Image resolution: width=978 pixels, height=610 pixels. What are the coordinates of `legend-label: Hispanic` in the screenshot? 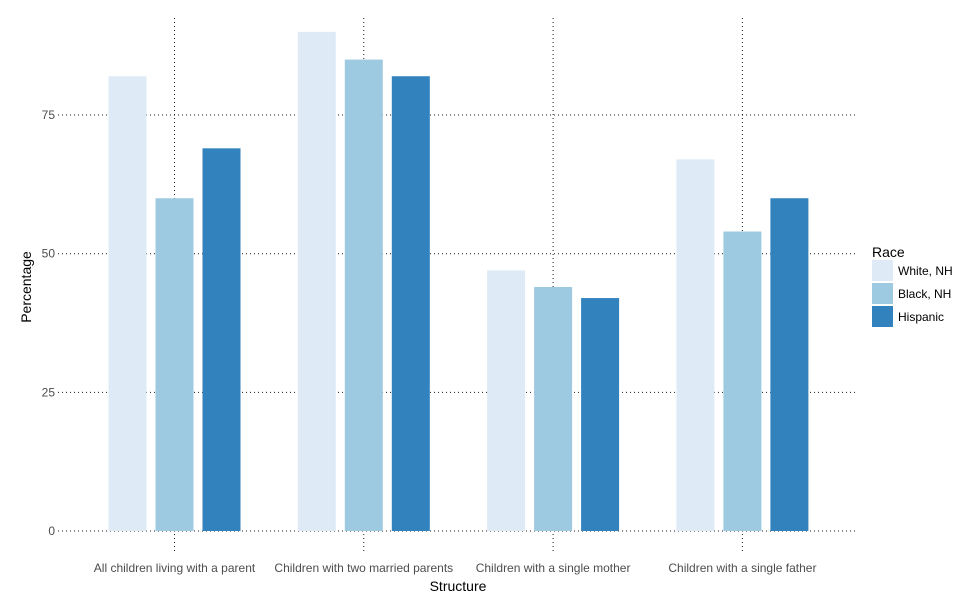 It's located at (921, 317).